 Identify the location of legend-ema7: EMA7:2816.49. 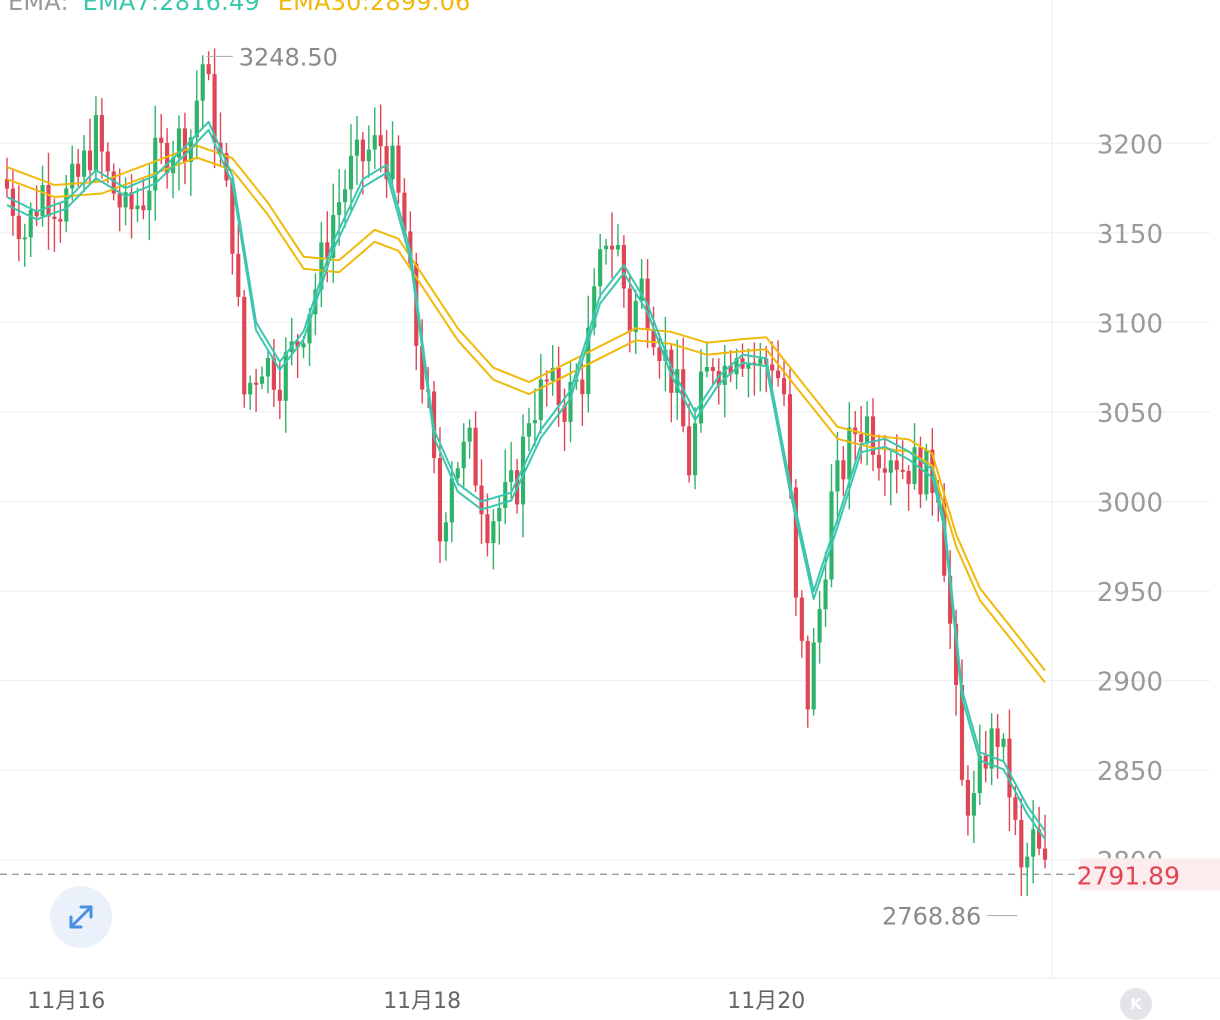
(171, 8).